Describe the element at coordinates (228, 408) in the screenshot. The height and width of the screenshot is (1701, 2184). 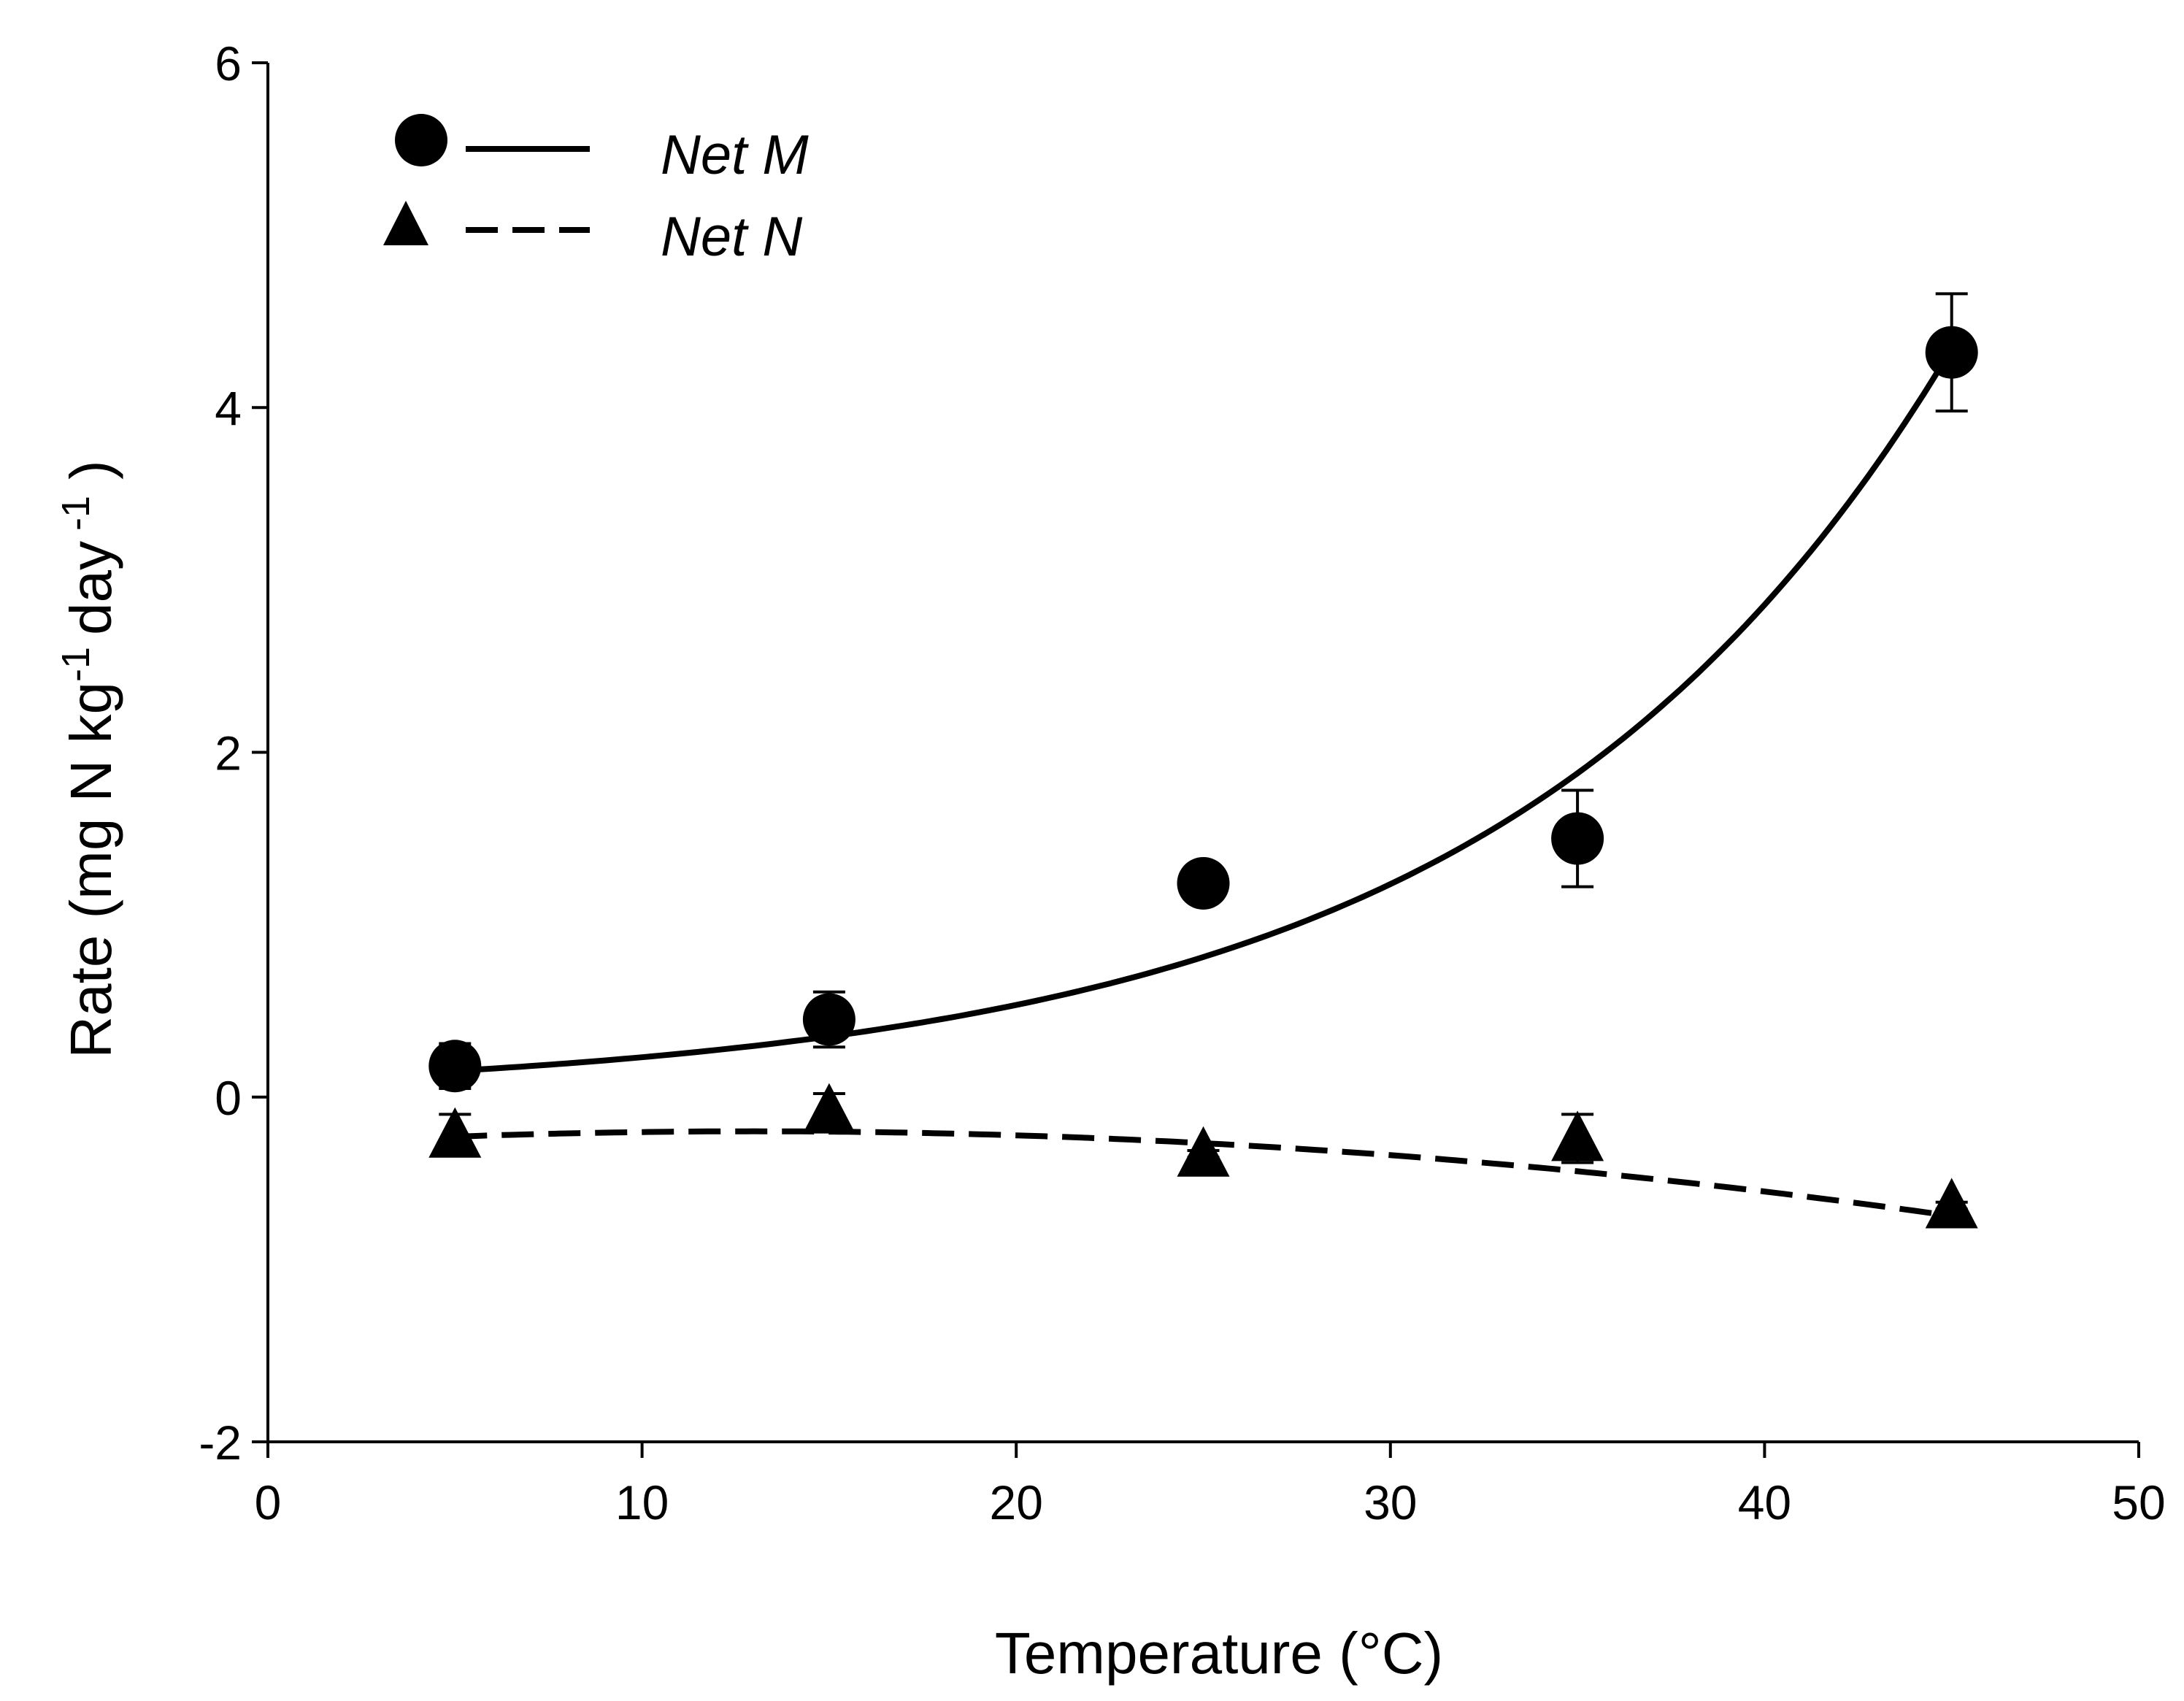
I see `y-tick-label: 4` at that location.